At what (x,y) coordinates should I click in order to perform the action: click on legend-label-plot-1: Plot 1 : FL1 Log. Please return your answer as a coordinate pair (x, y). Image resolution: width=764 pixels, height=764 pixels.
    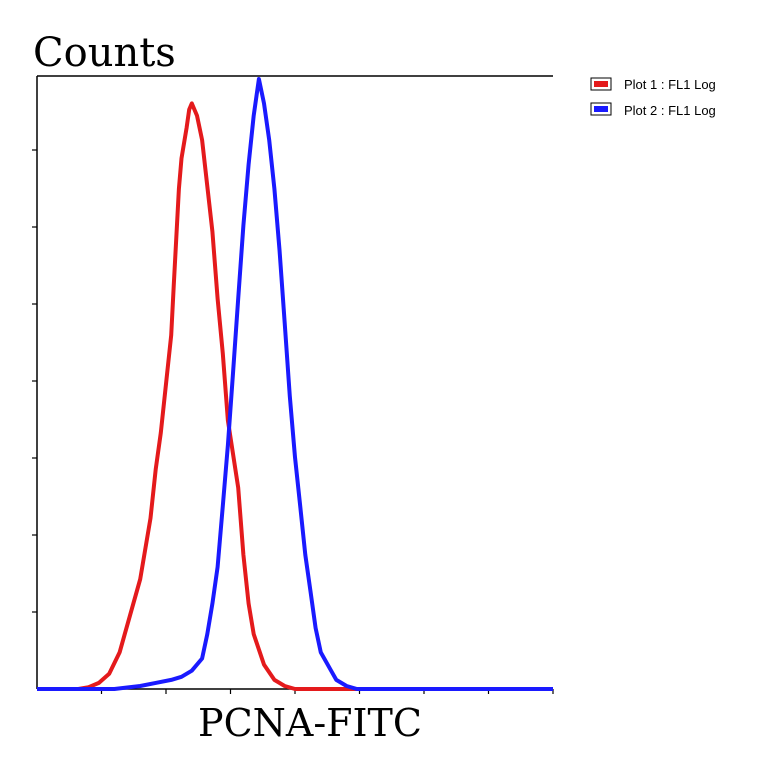
    Looking at the image, I should click on (670, 84).